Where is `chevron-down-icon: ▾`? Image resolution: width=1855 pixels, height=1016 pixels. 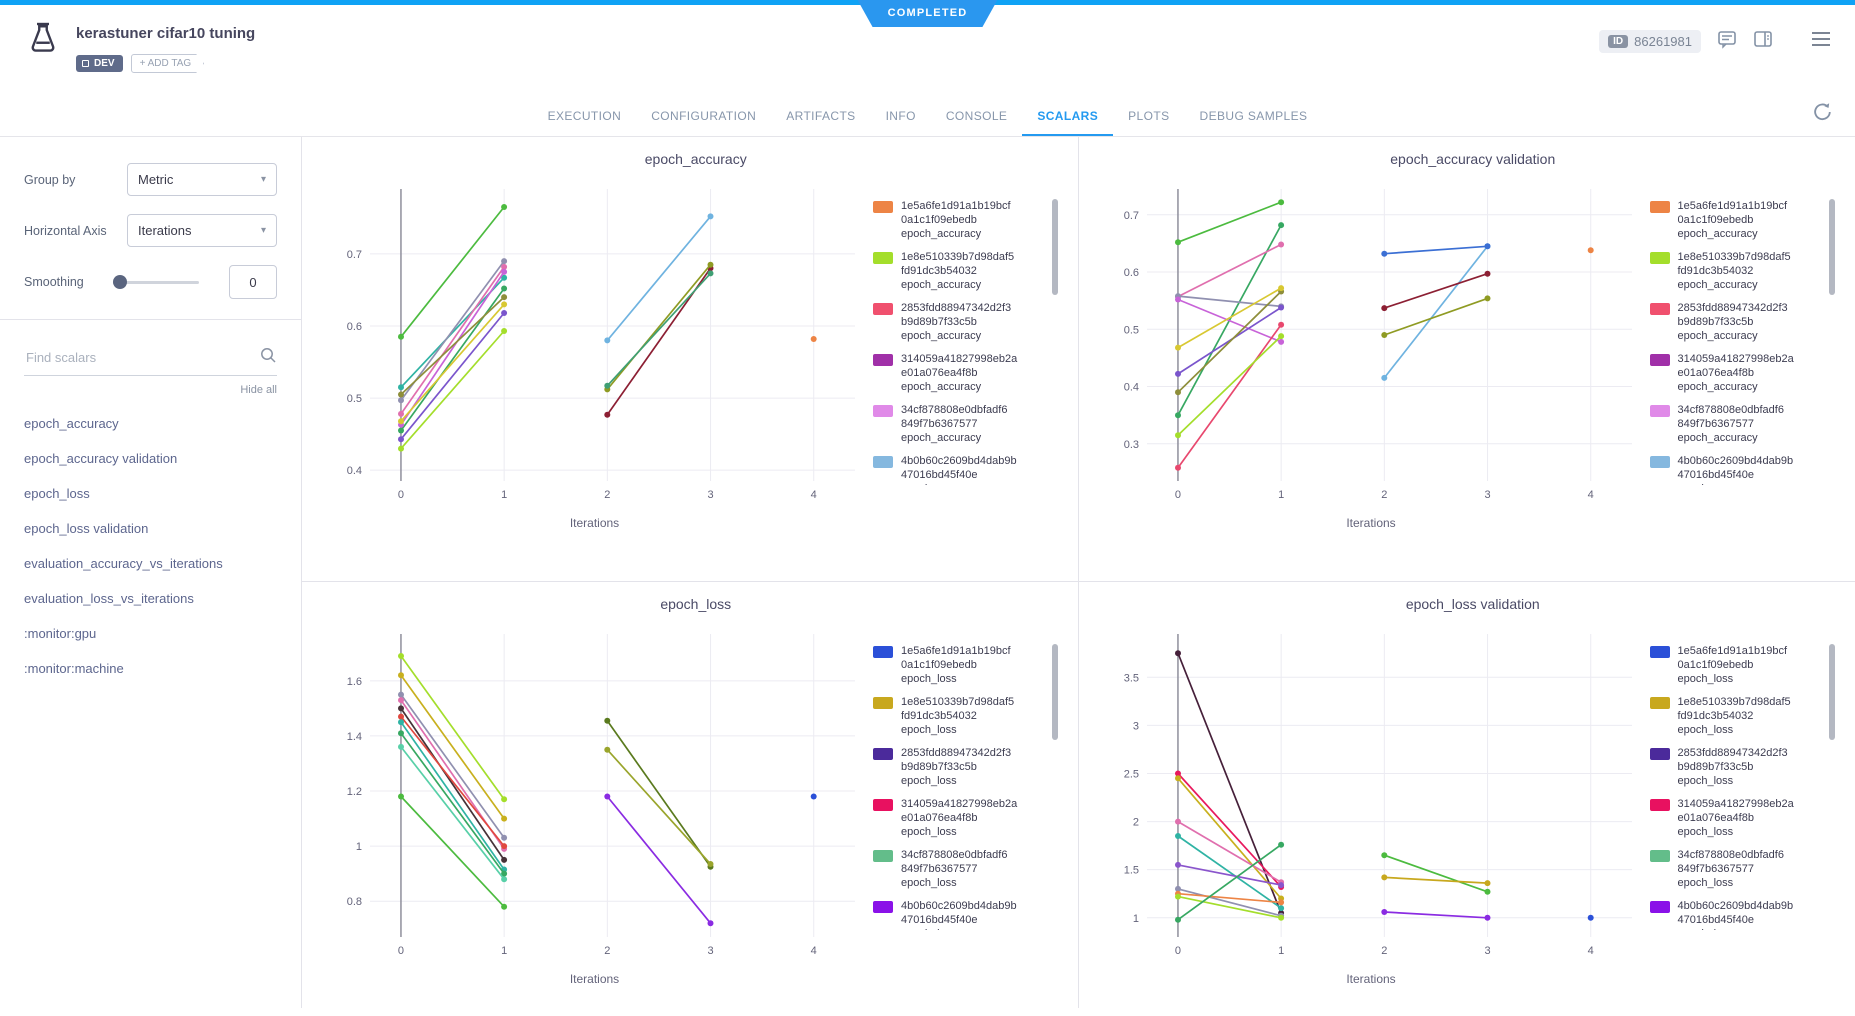
chevron-down-icon: ▾ is located at coordinates (263, 230).